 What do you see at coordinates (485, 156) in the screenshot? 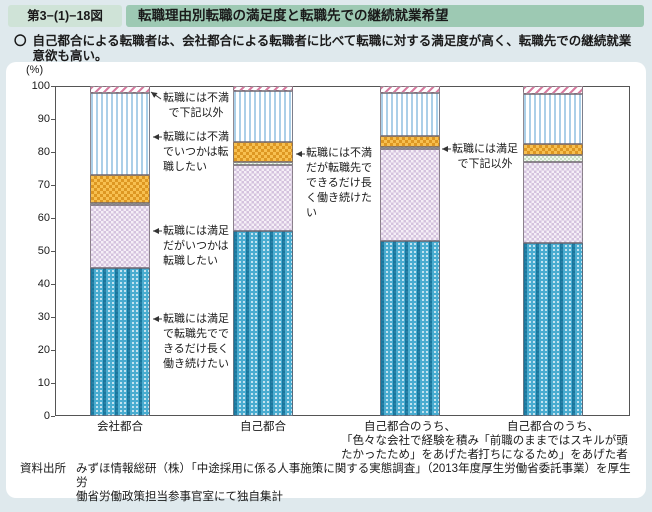
I see `annotation-satisfied-other: 転職には満足 で下記以外` at bounding box center [485, 156].